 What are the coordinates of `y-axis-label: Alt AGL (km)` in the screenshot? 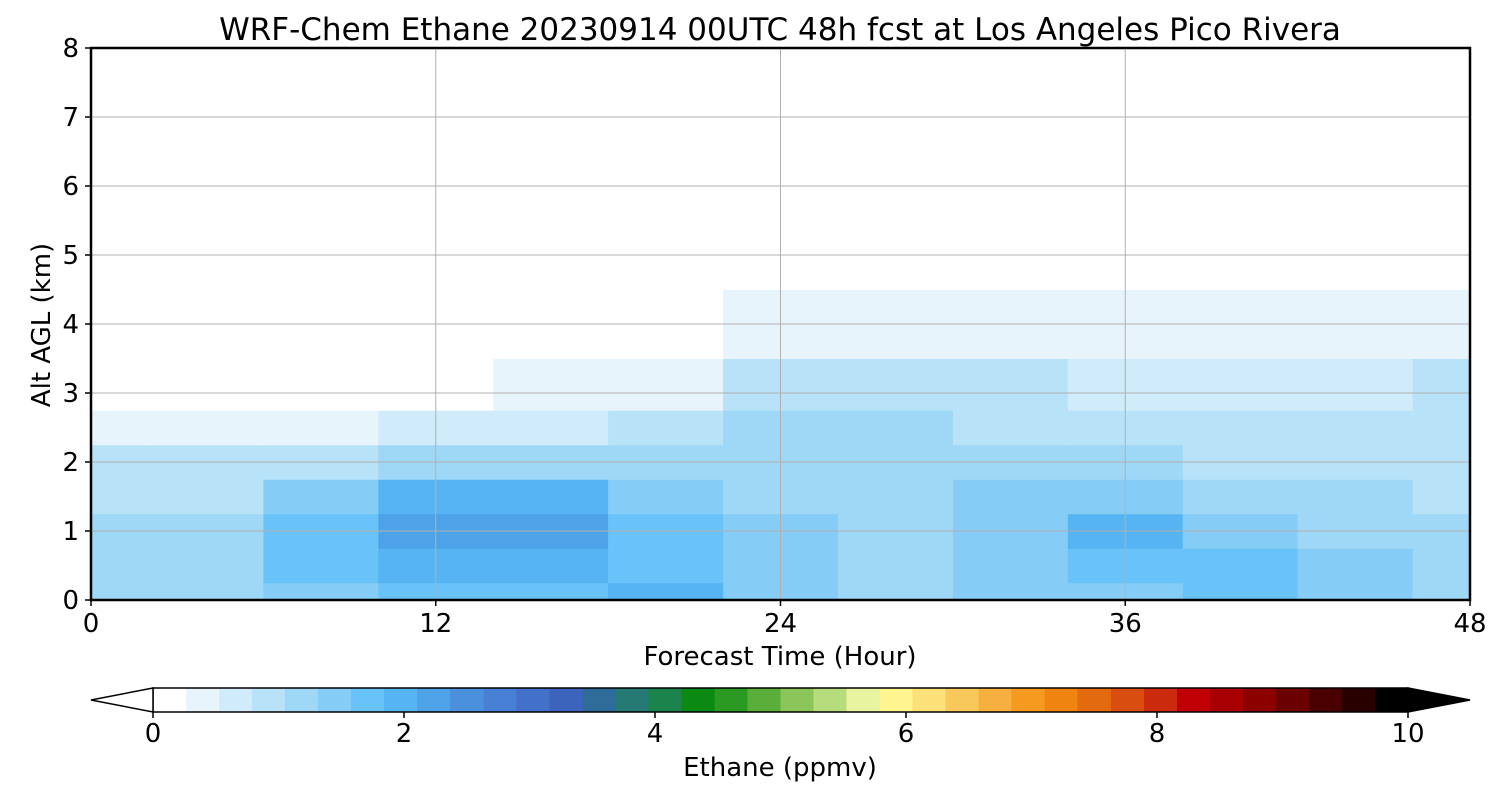 It's located at (42, 325).